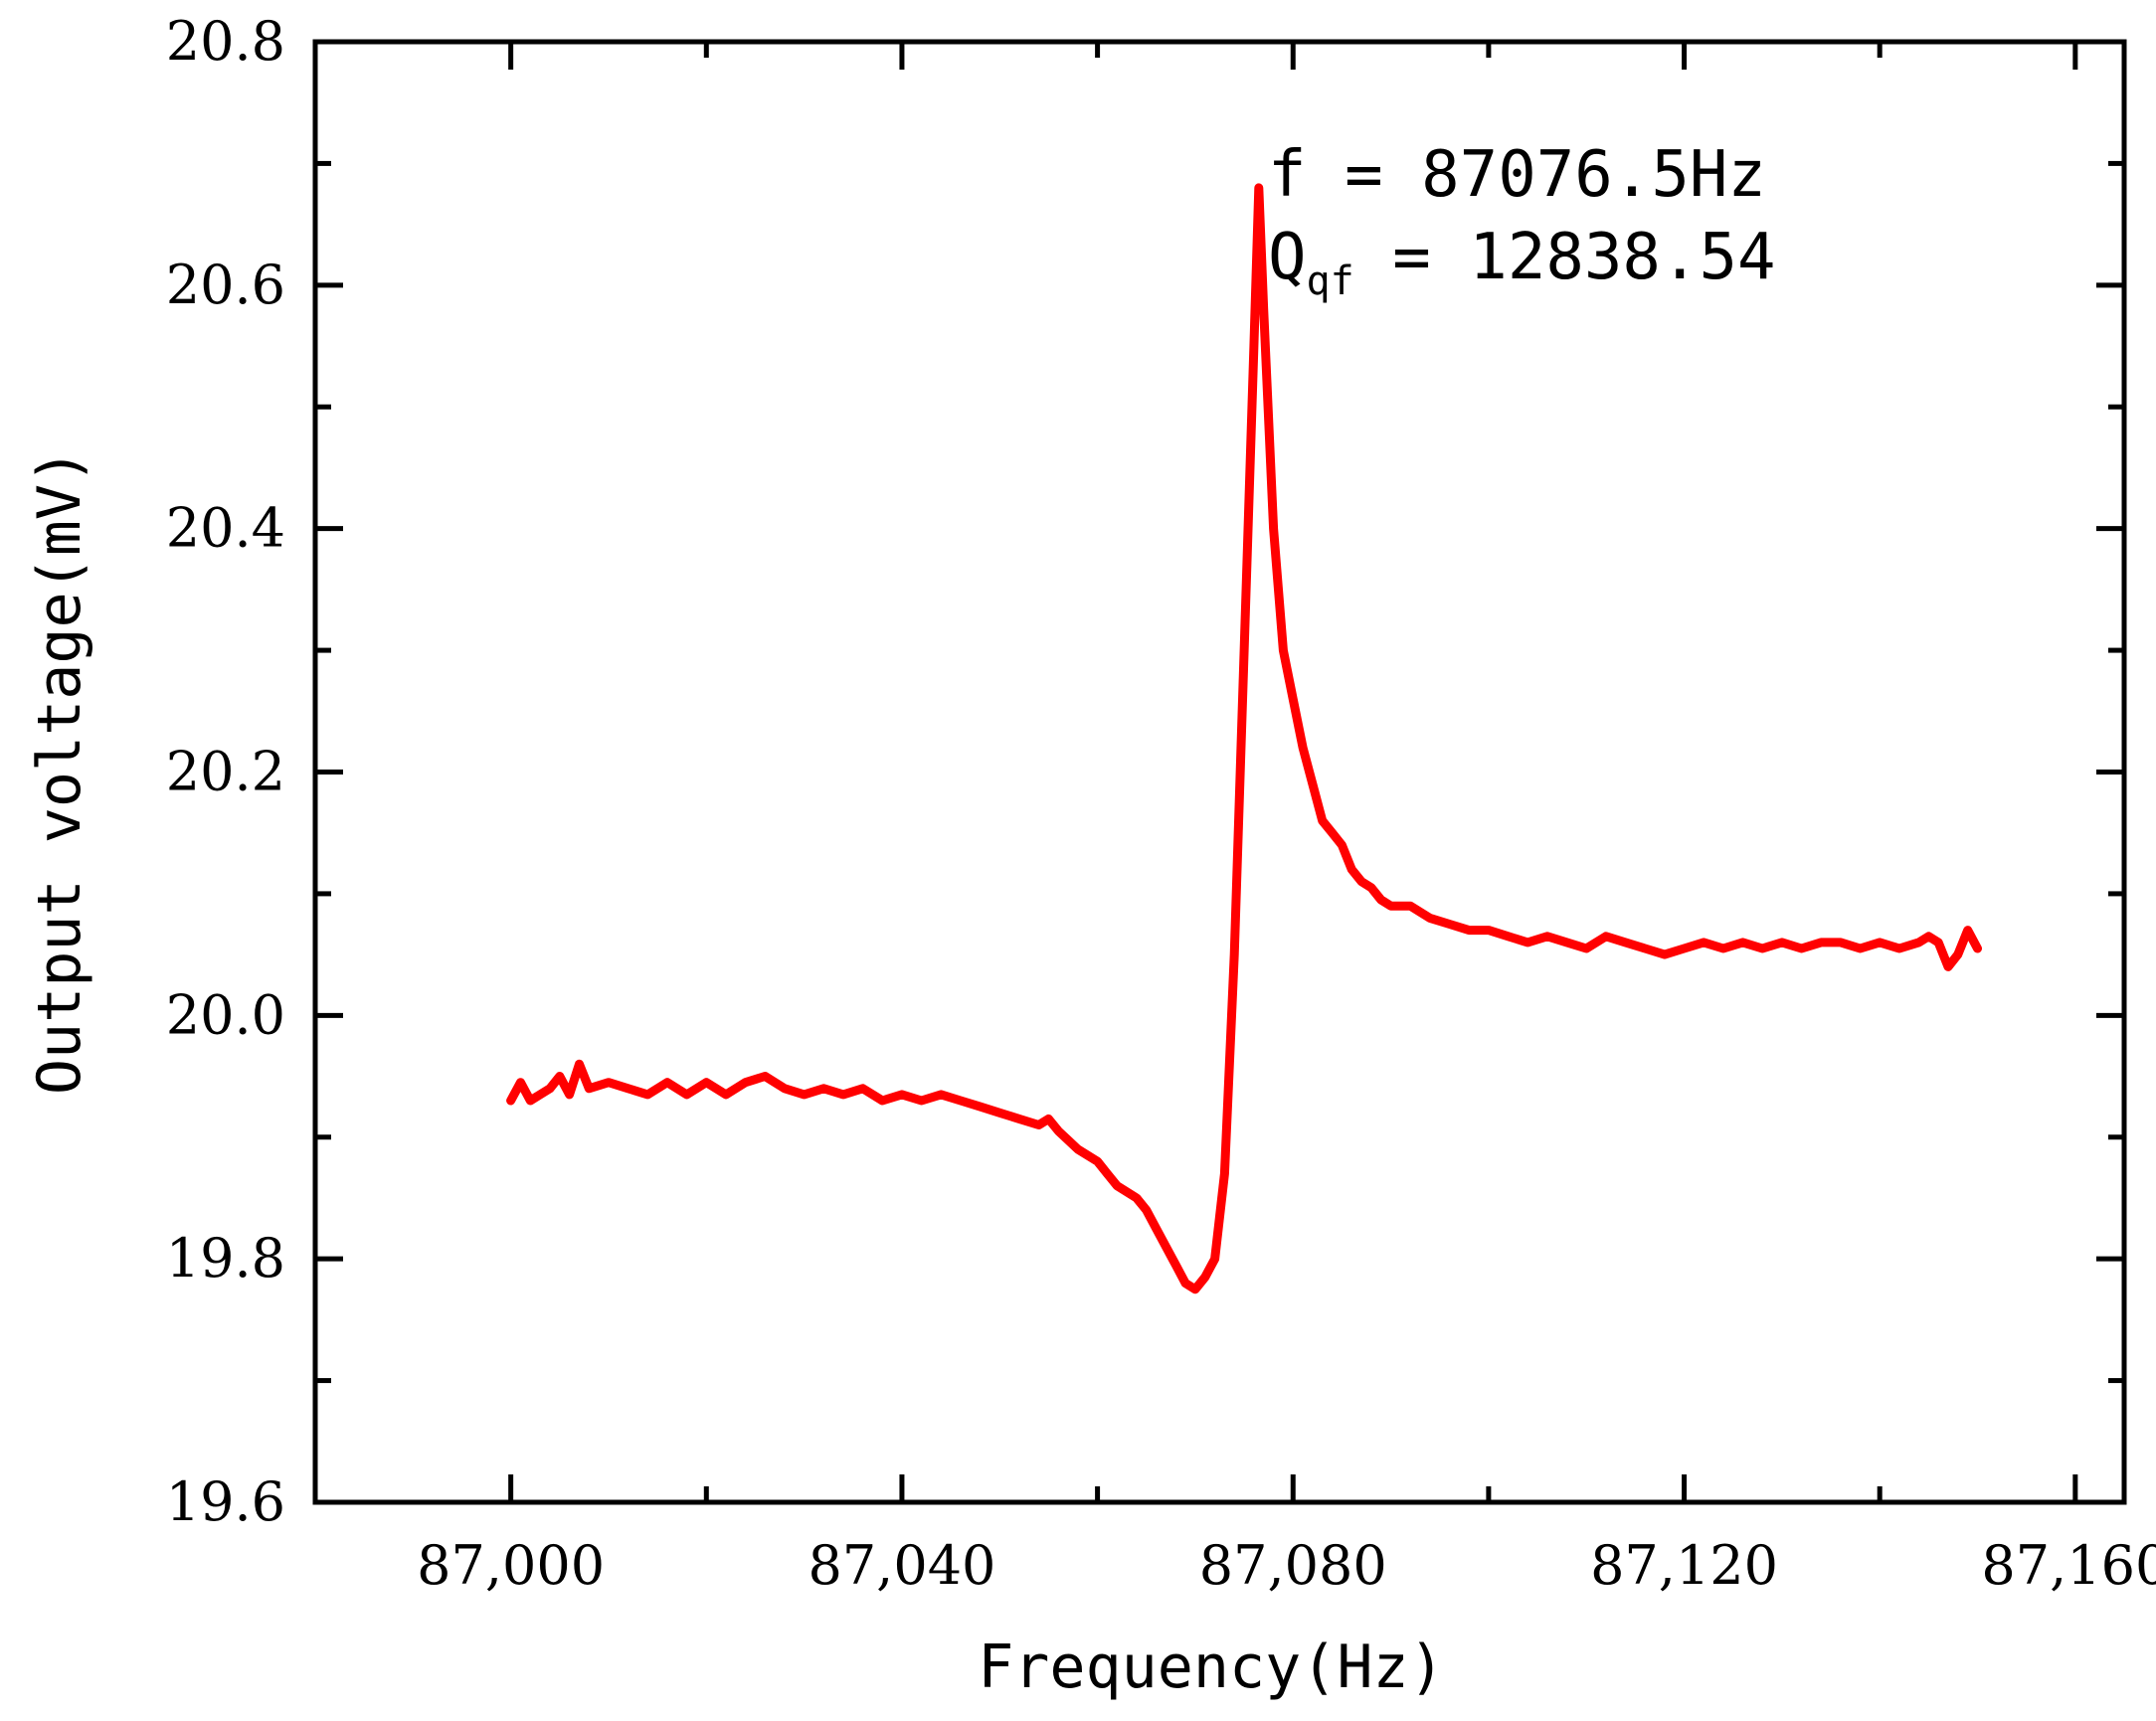 The height and width of the screenshot is (1721, 2156). I want to click on y-tick-label: 19.8, so click(225, 1258).